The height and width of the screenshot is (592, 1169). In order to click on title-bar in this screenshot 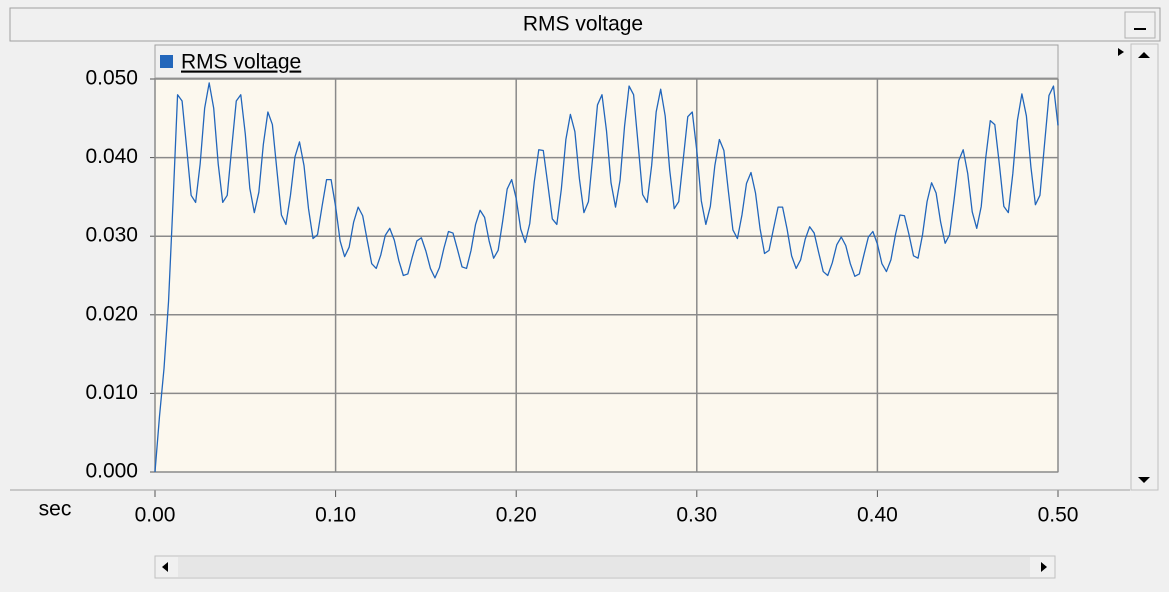, I will do `click(585, 24)`.